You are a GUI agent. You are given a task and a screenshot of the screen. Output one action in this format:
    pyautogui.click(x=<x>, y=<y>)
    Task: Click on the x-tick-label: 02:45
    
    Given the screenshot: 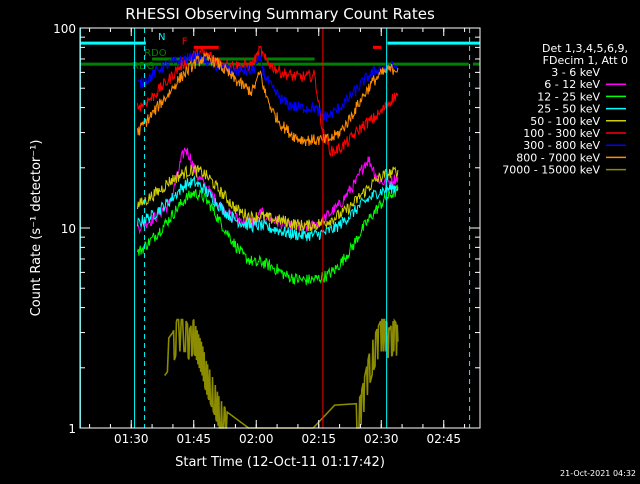 What is the action you would take?
    pyautogui.click(x=443, y=439)
    